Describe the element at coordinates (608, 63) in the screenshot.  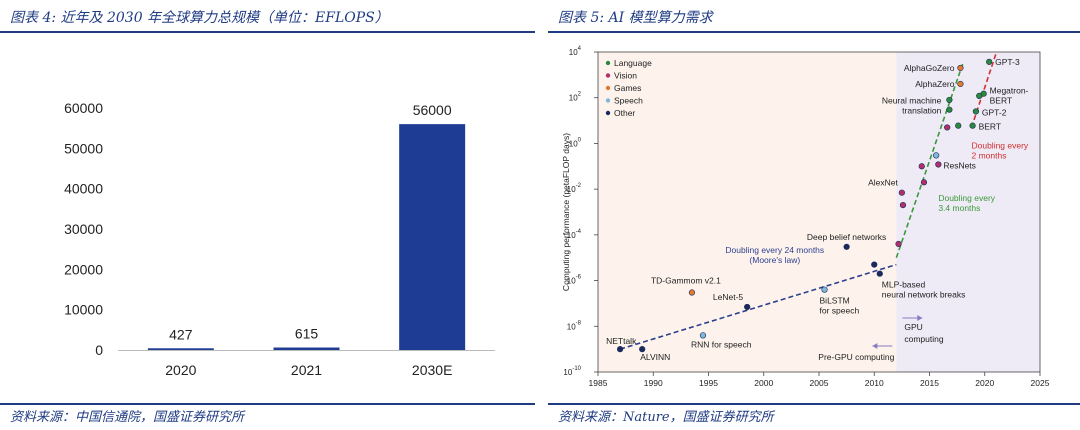
I see `legend-marker-language` at that location.